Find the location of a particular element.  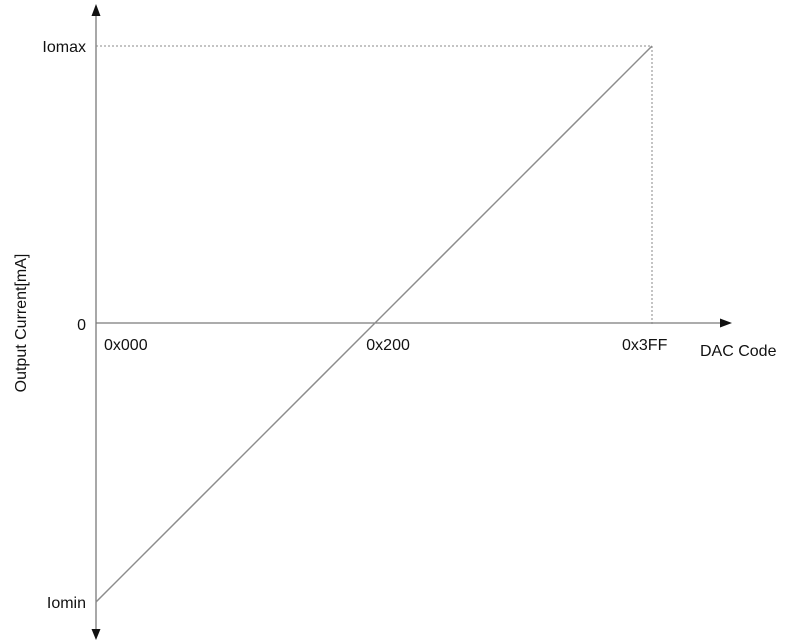

y-tick-label-iomin: Iomin is located at coordinates (66, 603).